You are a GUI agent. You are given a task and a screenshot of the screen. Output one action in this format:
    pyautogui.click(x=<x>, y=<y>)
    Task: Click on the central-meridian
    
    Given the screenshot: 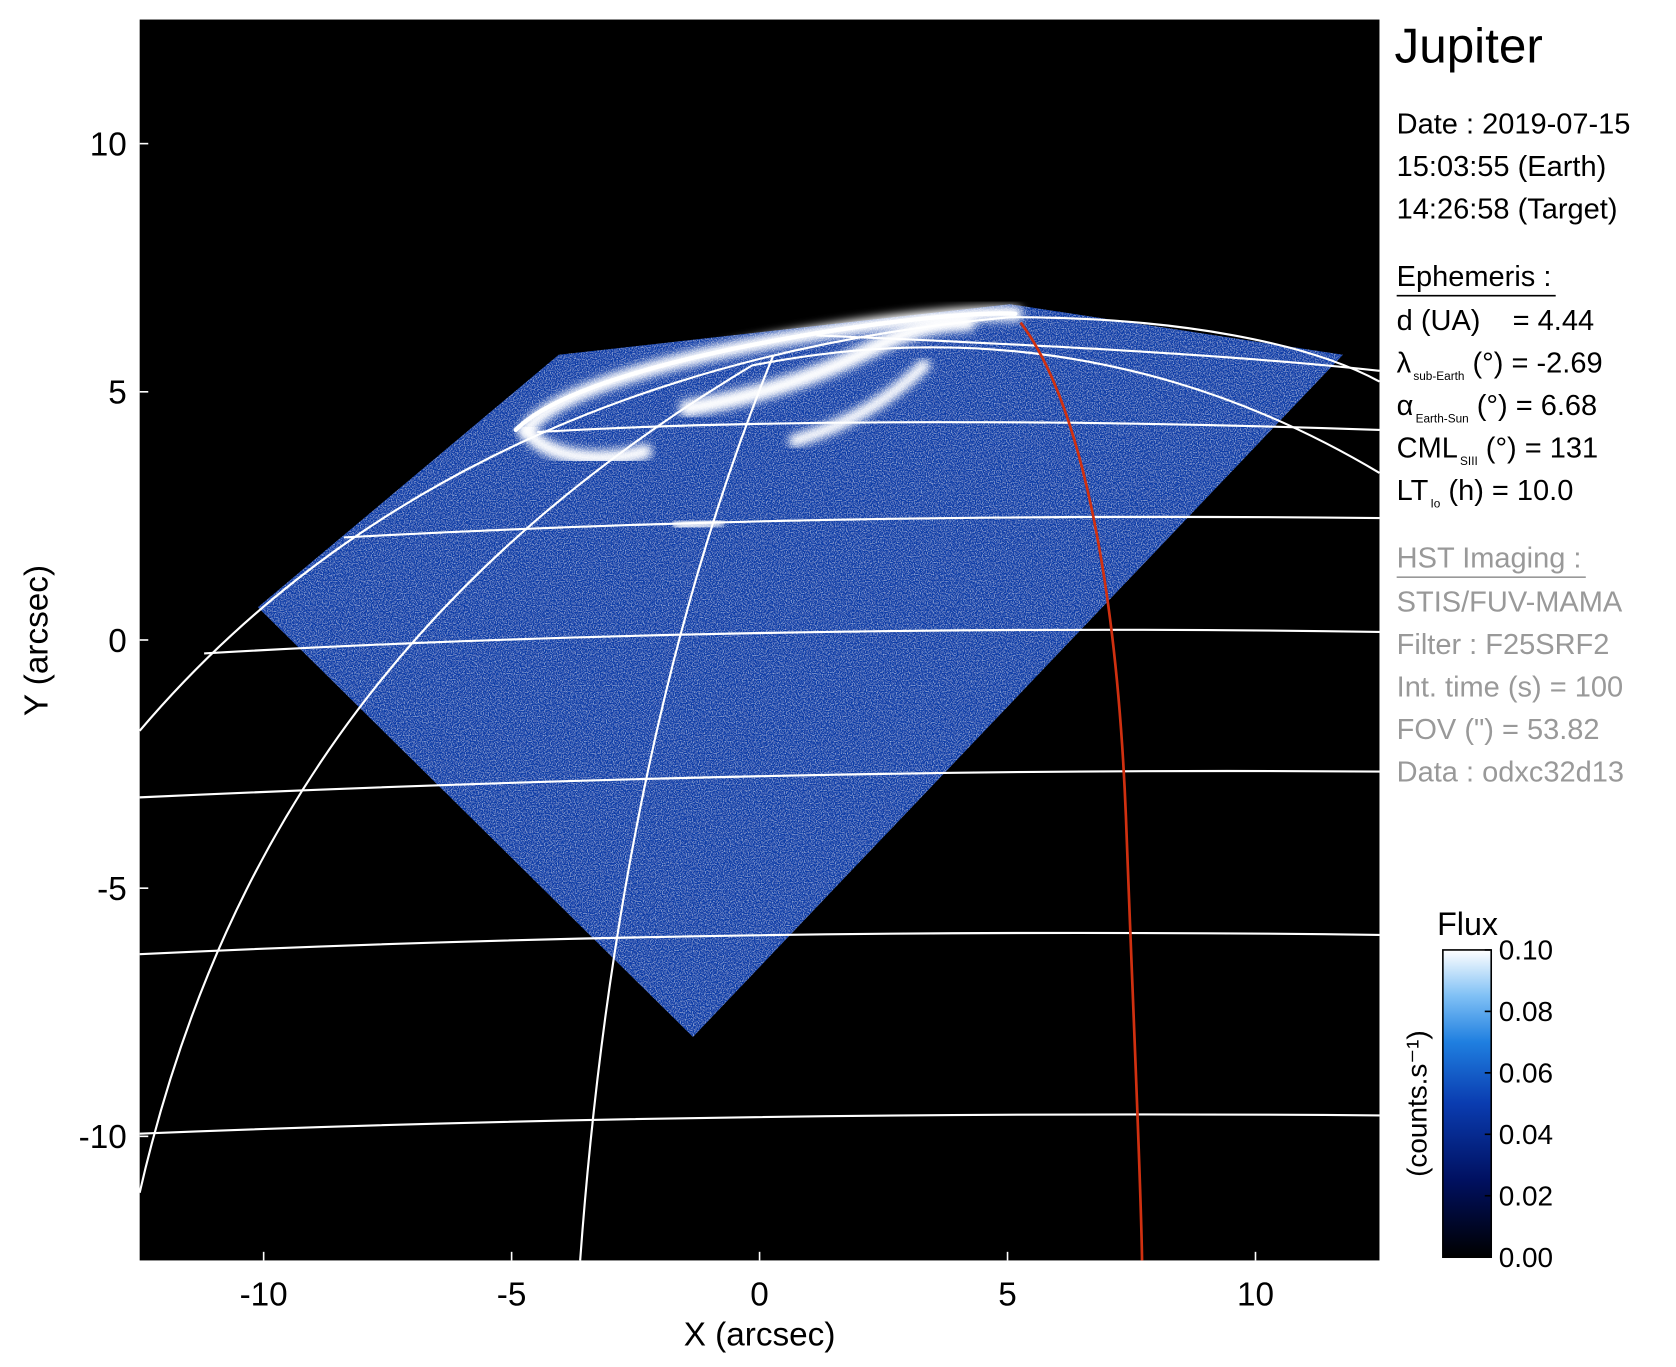 What is the action you would take?
    pyautogui.click(x=1081, y=791)
    